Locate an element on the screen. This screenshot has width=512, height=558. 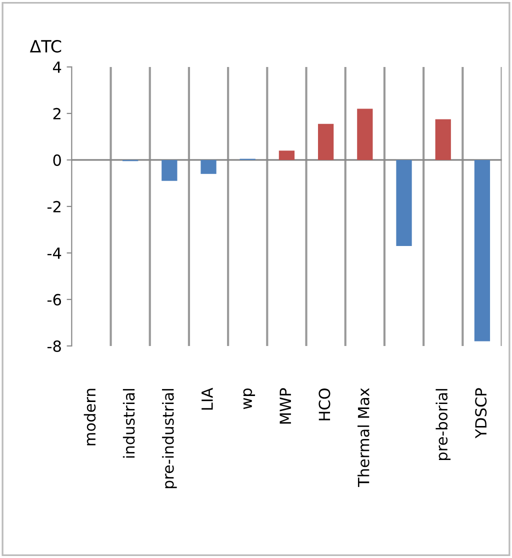
y-tick-label: 2 is located at coordinates (56, 114).